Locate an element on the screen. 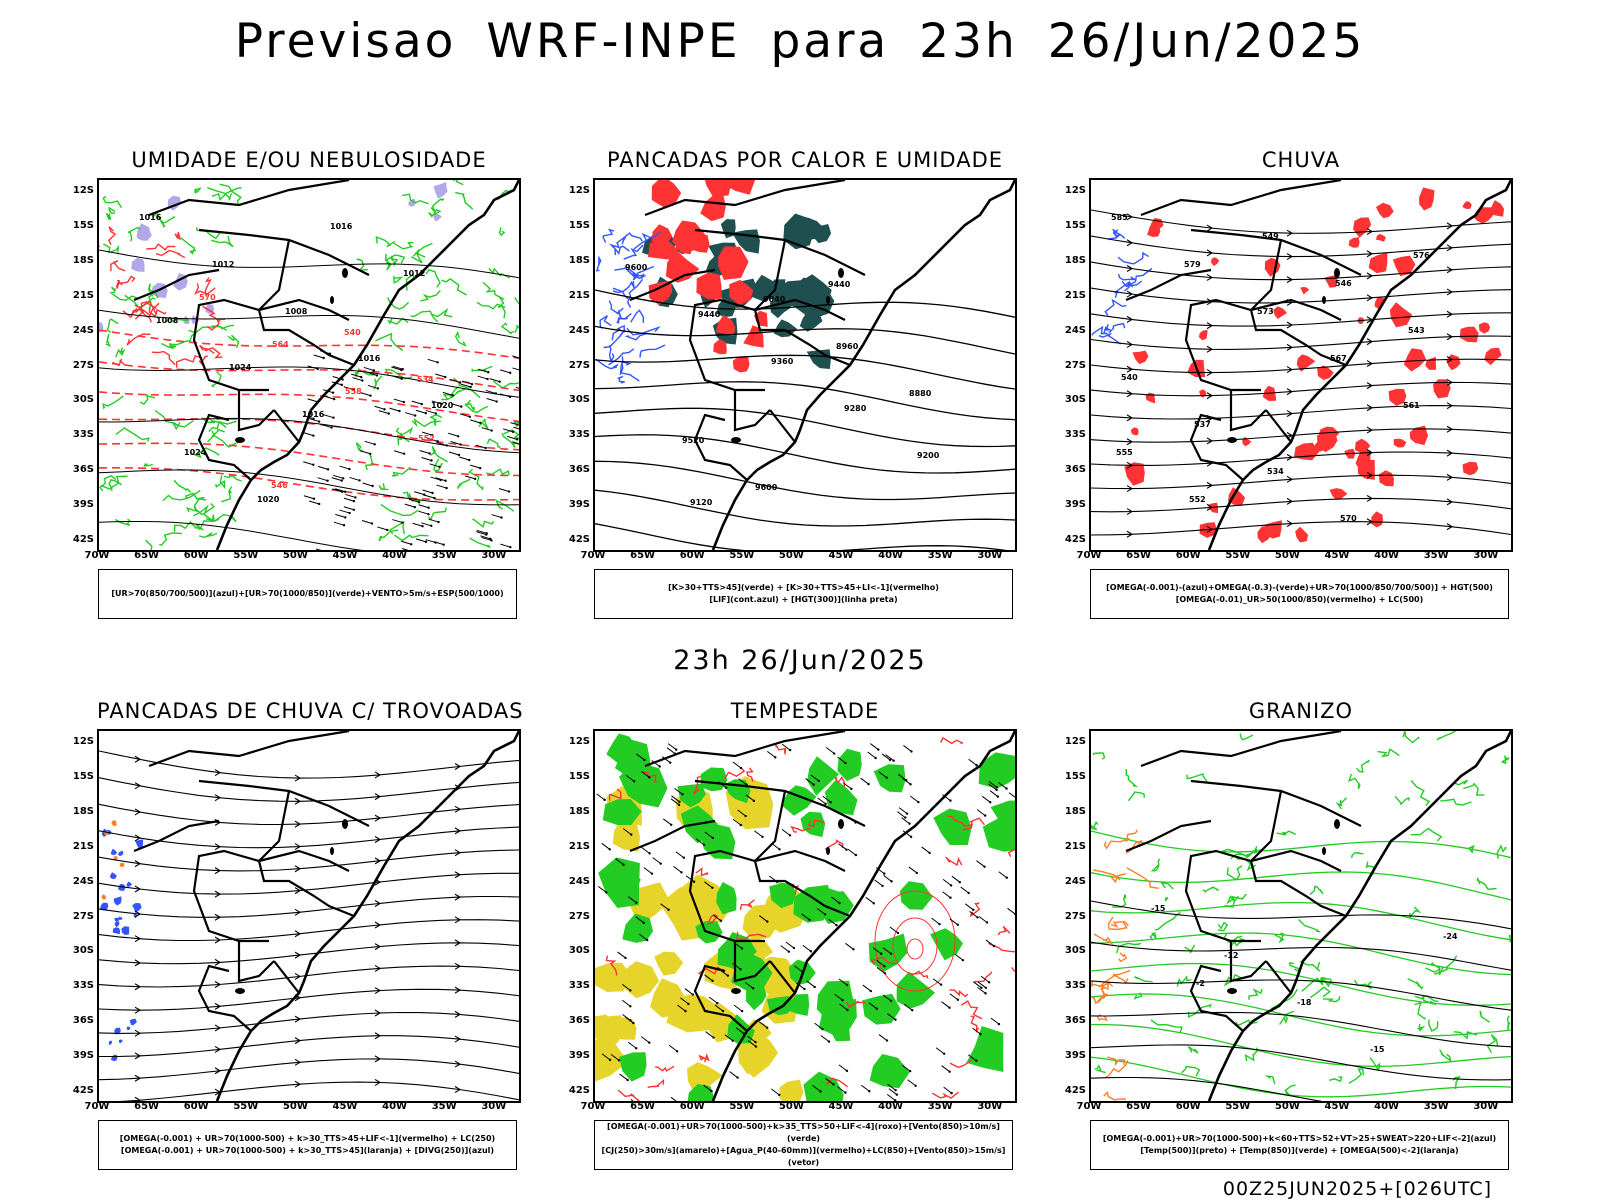 The height and width of the screenshot is (1200, 1600). lon-tick-label: 70W is located at coordinates (1089, 555).